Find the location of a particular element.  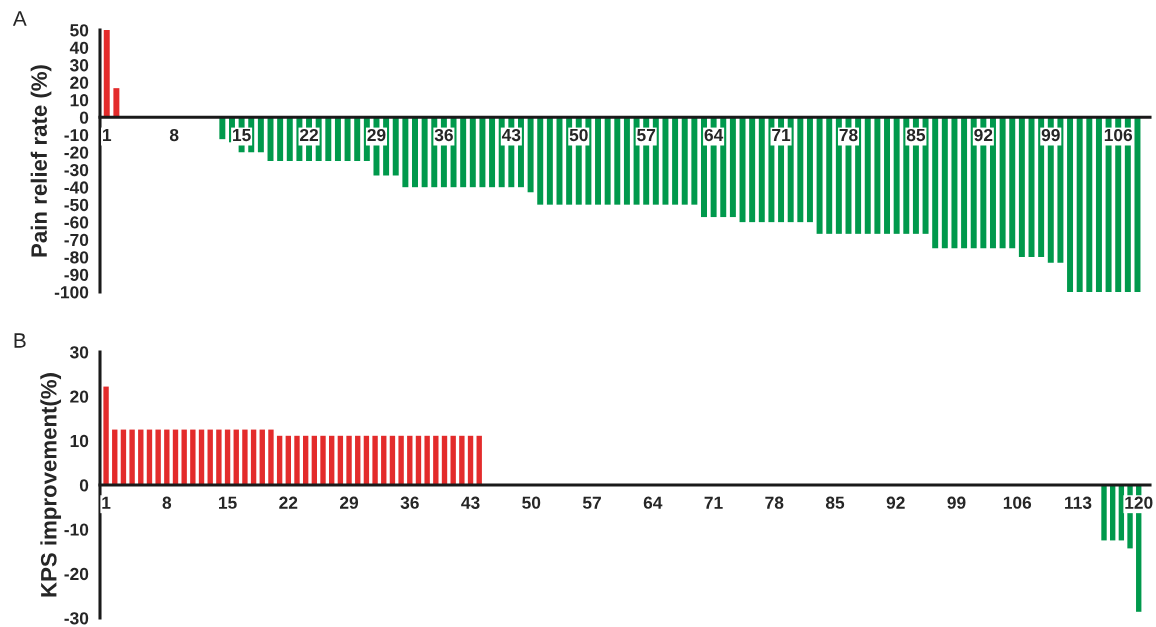

y-tick-label: -40 is located at coordinates (76, 187).